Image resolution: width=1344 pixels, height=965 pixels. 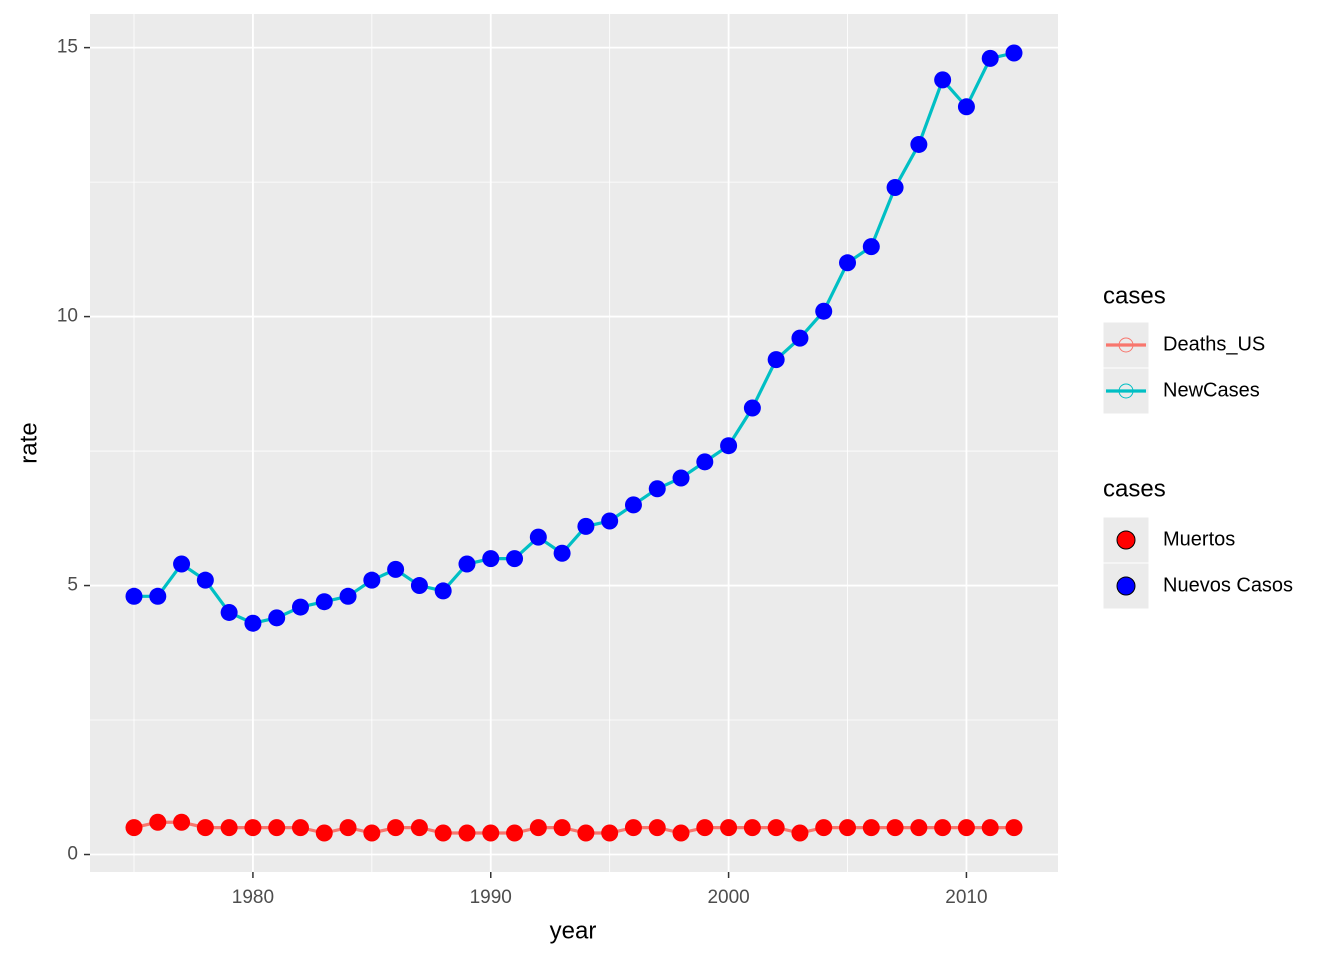 What do you see at coordinates (728, 897) in the screenshot?
I see `x-tick-label: 2000` at bounding box center [728, 897].